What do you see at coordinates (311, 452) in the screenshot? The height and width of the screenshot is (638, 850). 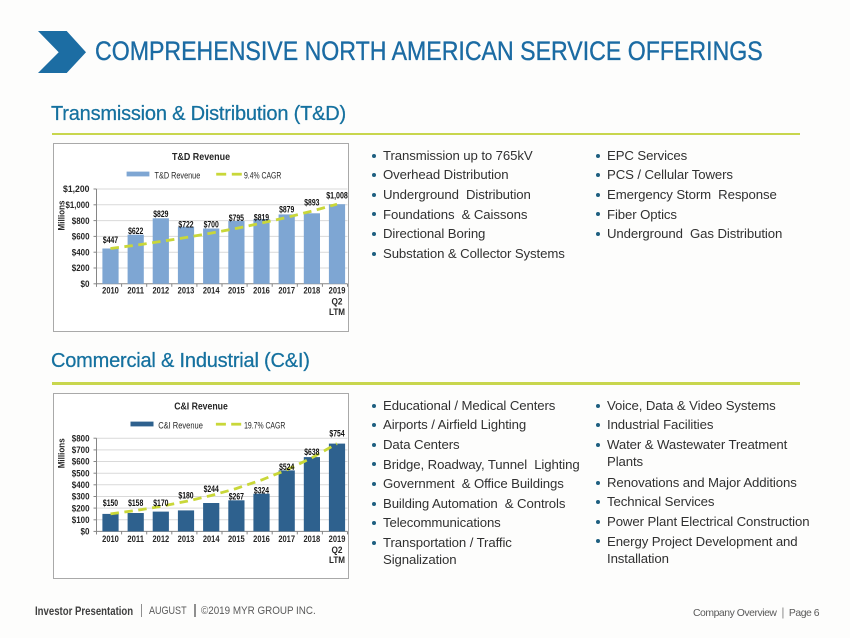 I see `svg-text: $638` at bounding box center [311, 452].